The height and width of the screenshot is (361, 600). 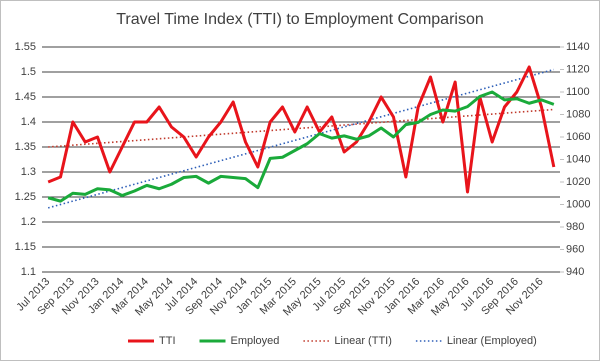 What do you see at coordinates (575, 249) in the screenshot?
I see `y2-tick-label: 960` at bounding box center [575, 249].